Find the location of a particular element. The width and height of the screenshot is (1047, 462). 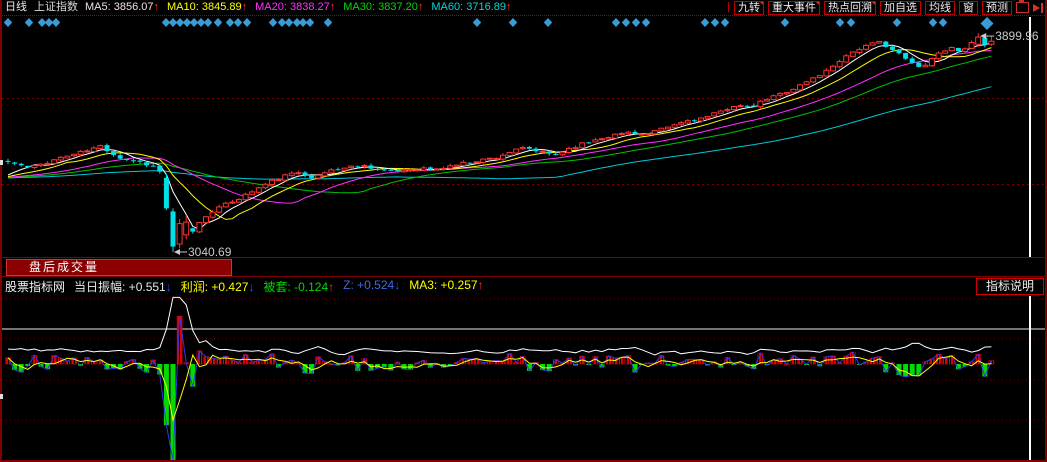

top-bar-buttons: | 九转 重大事件 热点回溯 加自选 均线窗预测 is located at coordinates (885, 7).